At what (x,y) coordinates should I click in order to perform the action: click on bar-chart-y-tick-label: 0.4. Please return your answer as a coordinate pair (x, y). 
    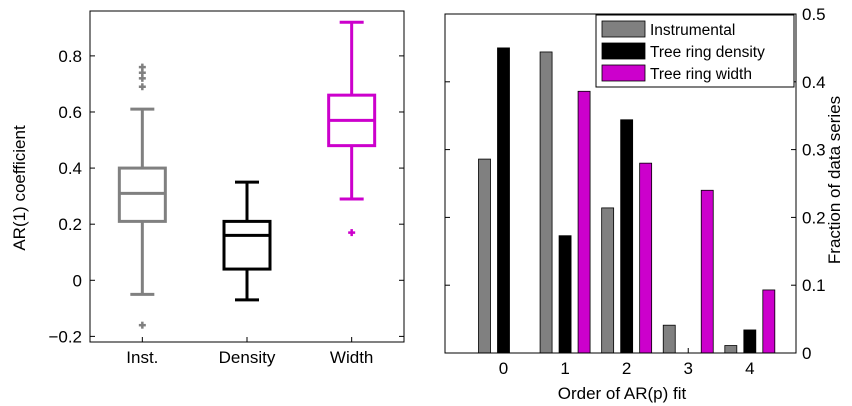
    Looking at the image, I should click on (814, 82).